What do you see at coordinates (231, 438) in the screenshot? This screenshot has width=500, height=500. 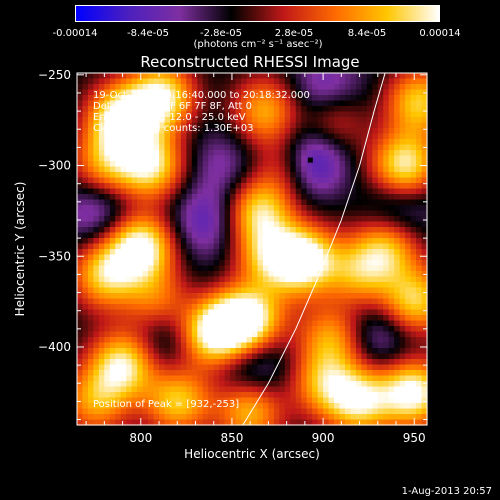 I see `x-tick-label: 850` at bounding box center [231, 438].